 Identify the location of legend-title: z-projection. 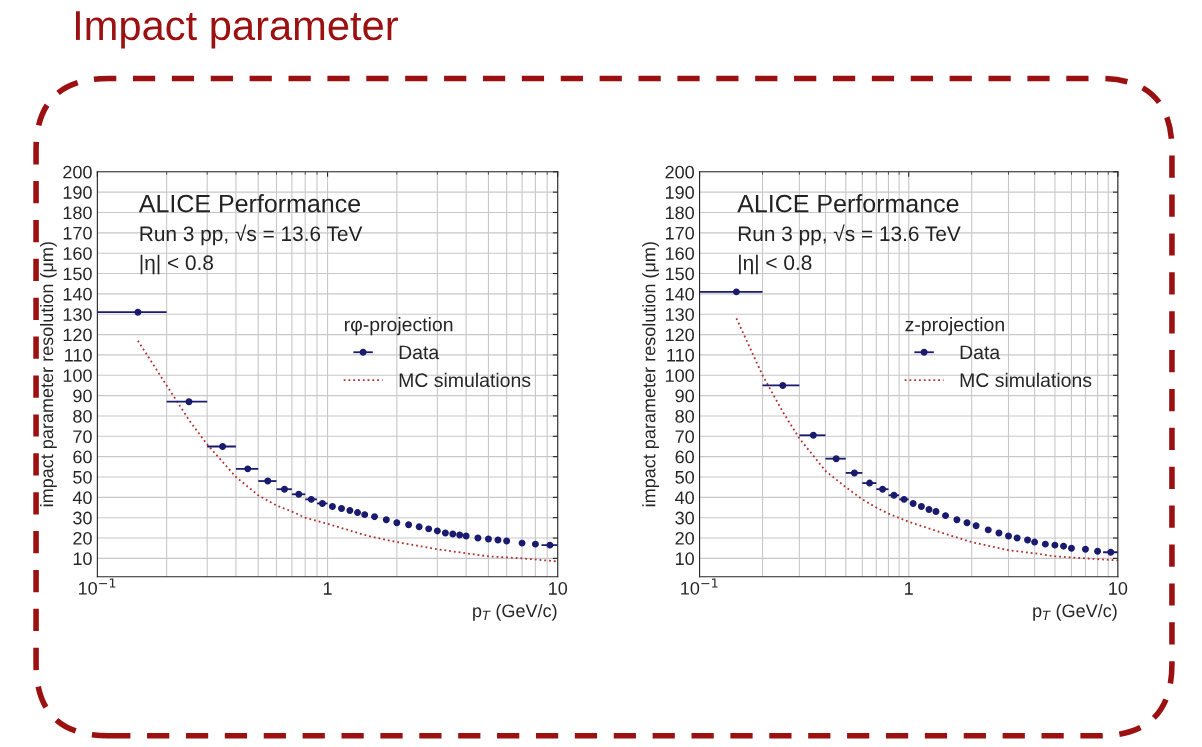
(954, 326).